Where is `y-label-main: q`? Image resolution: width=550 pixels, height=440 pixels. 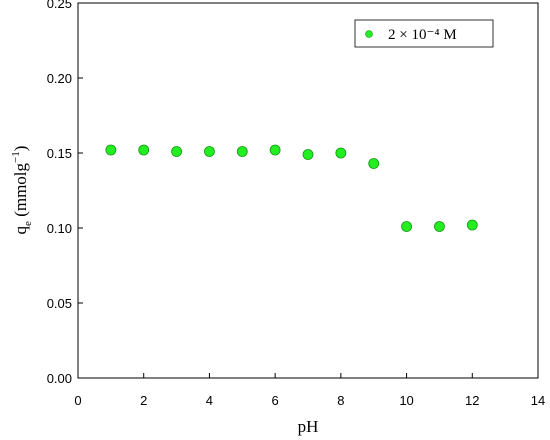 y-label-main: q is located at coordinates (20, 229).